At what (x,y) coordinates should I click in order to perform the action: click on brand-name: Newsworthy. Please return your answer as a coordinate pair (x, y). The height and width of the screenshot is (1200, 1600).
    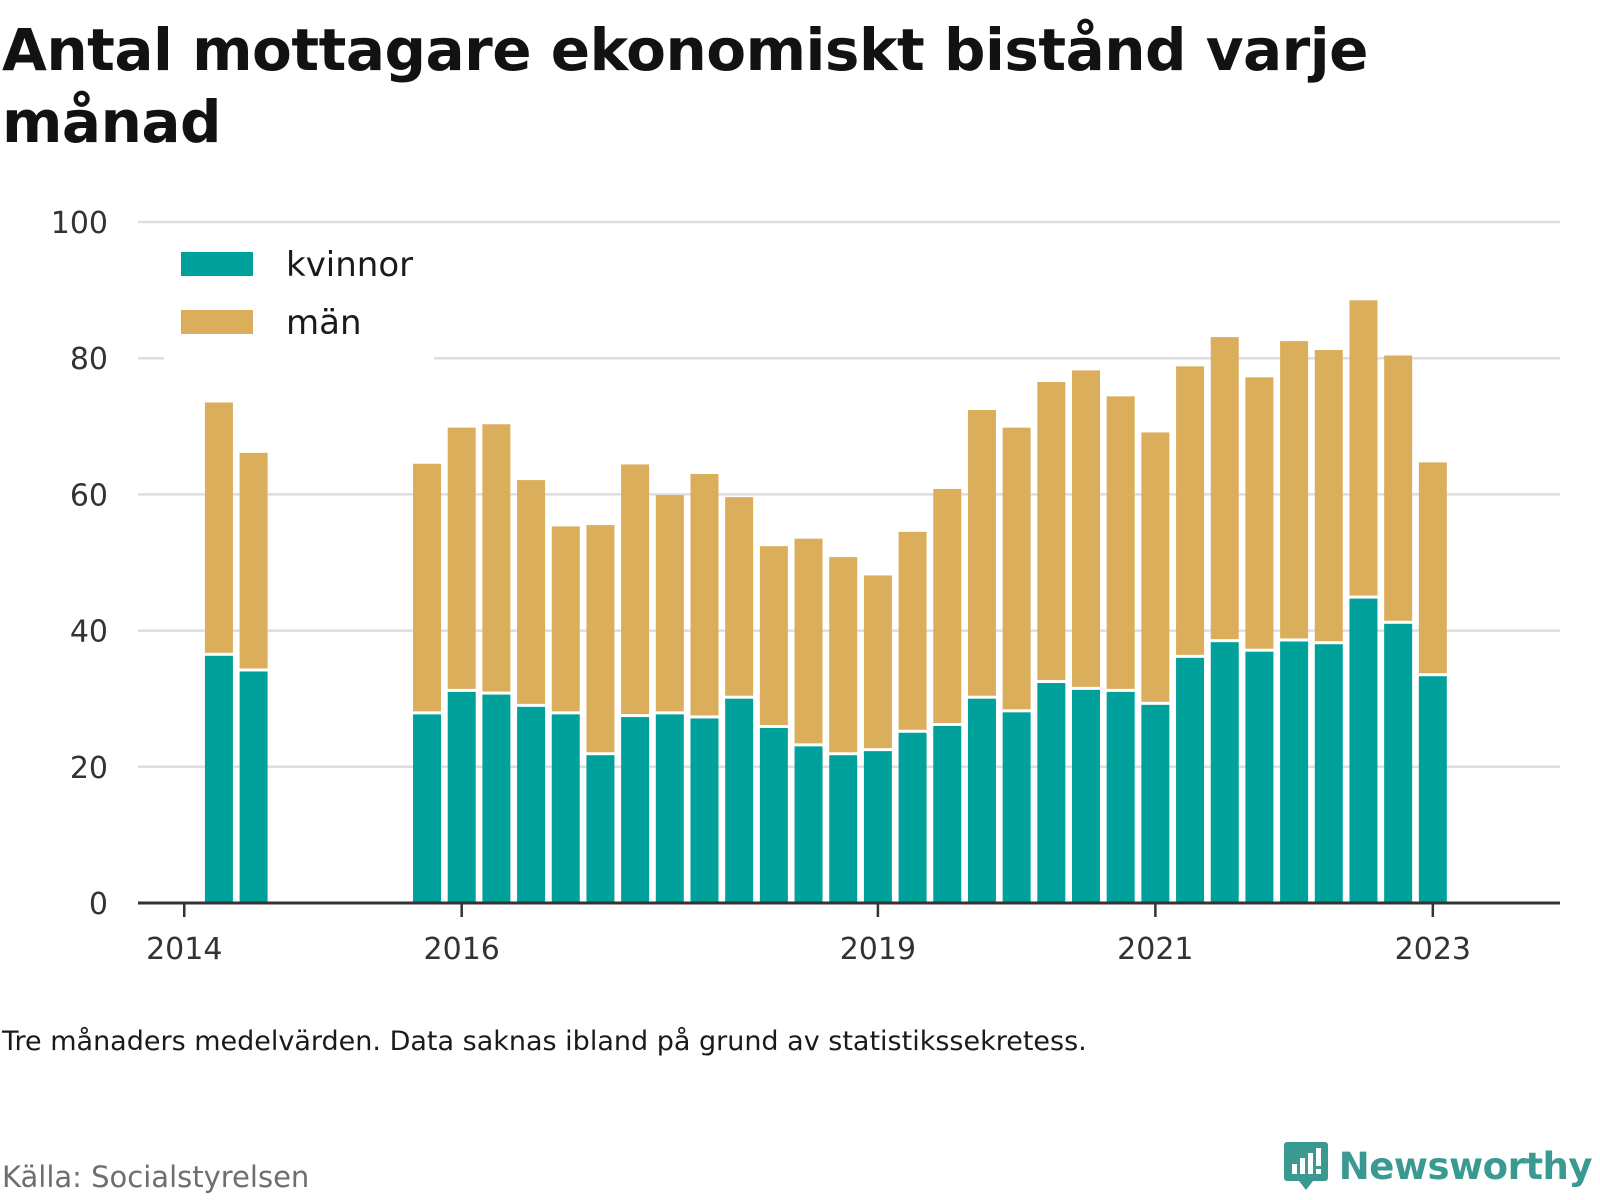
    Looking at the image, I should click on (1465, 1166).